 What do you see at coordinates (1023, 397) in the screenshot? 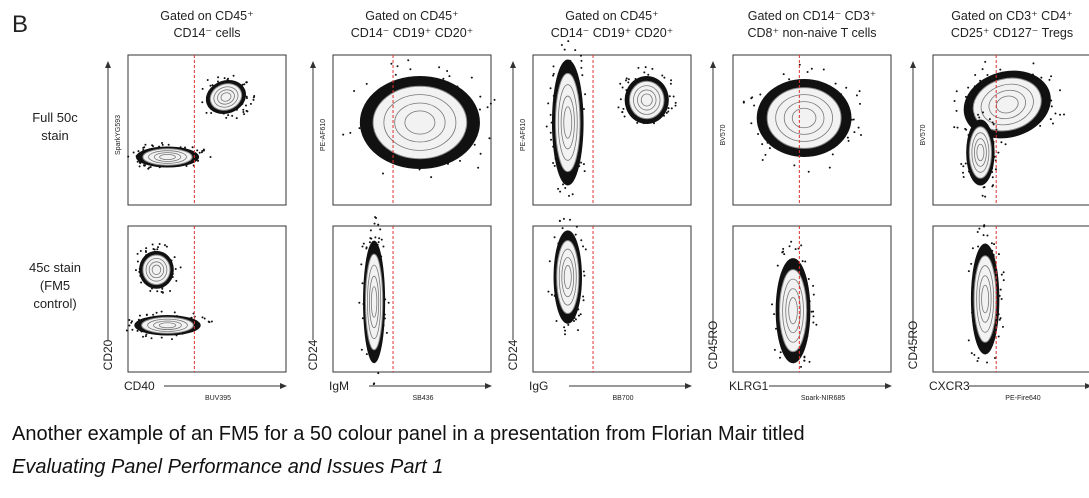
I see `x-channel: PE-Fire640` at bounding box center [1023, 397].